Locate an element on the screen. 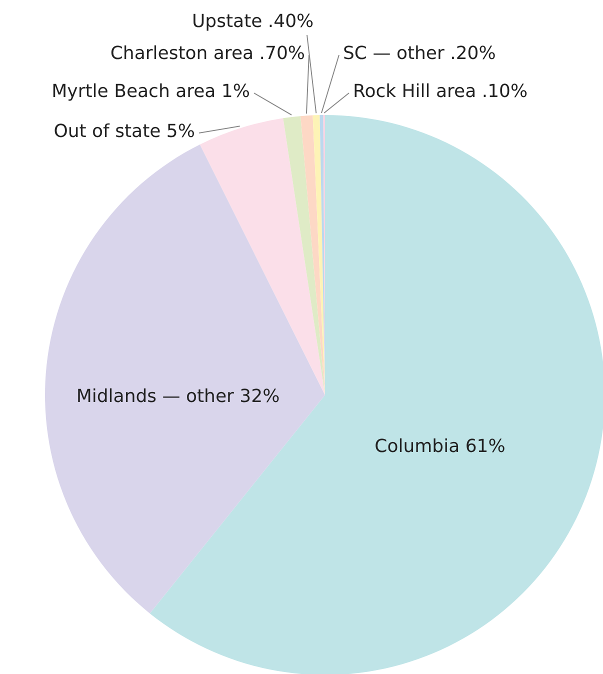 This screenshot has width=603, height=674. slice-label: Upstate .40% is located at coordinates (253, 21).